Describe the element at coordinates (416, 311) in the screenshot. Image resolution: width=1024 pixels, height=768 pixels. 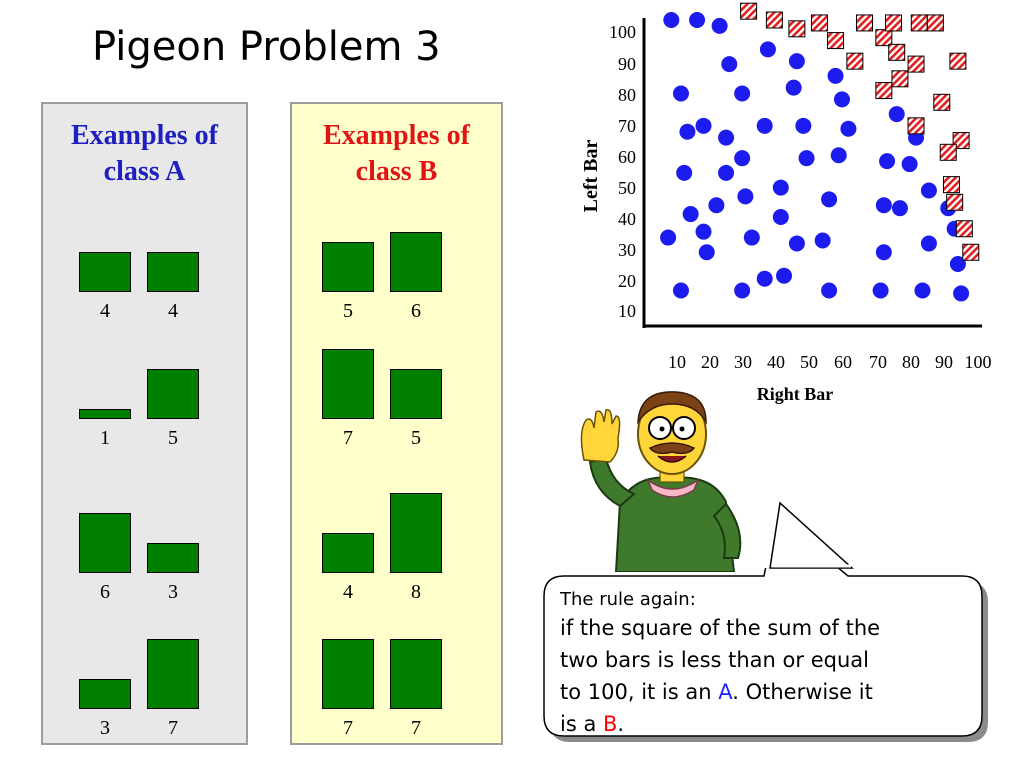
I see `class_b-example-1-right-label: 6` at that location.